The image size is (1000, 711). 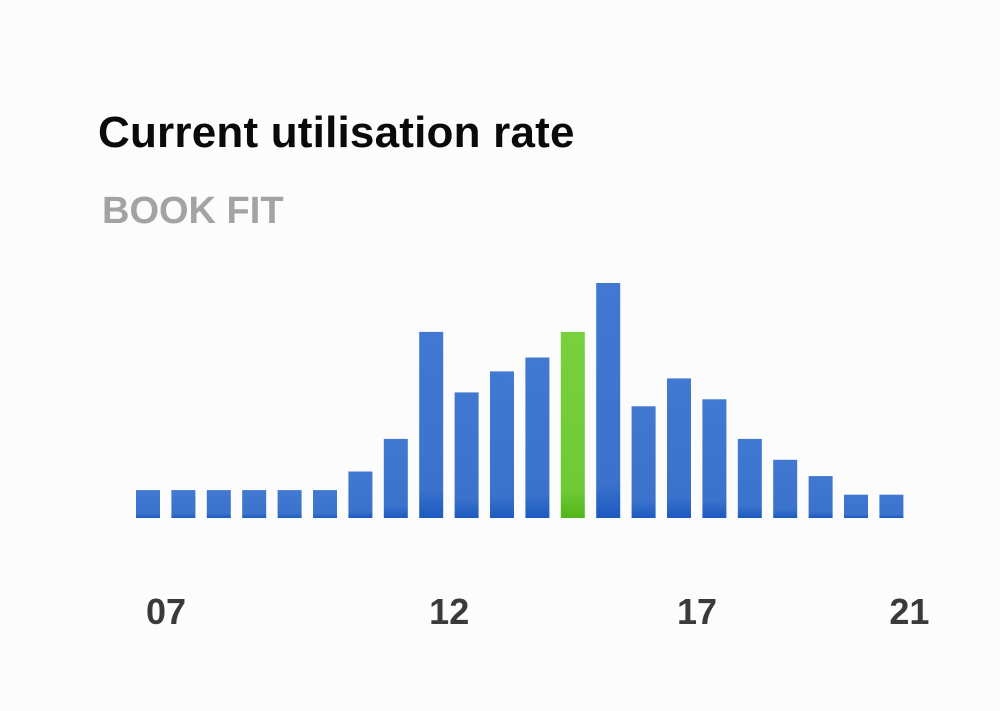 What do you see at coordinates (697, 611) in the screenshot?
I see `x-tick-label: 17` at bounding box center [697, 611].